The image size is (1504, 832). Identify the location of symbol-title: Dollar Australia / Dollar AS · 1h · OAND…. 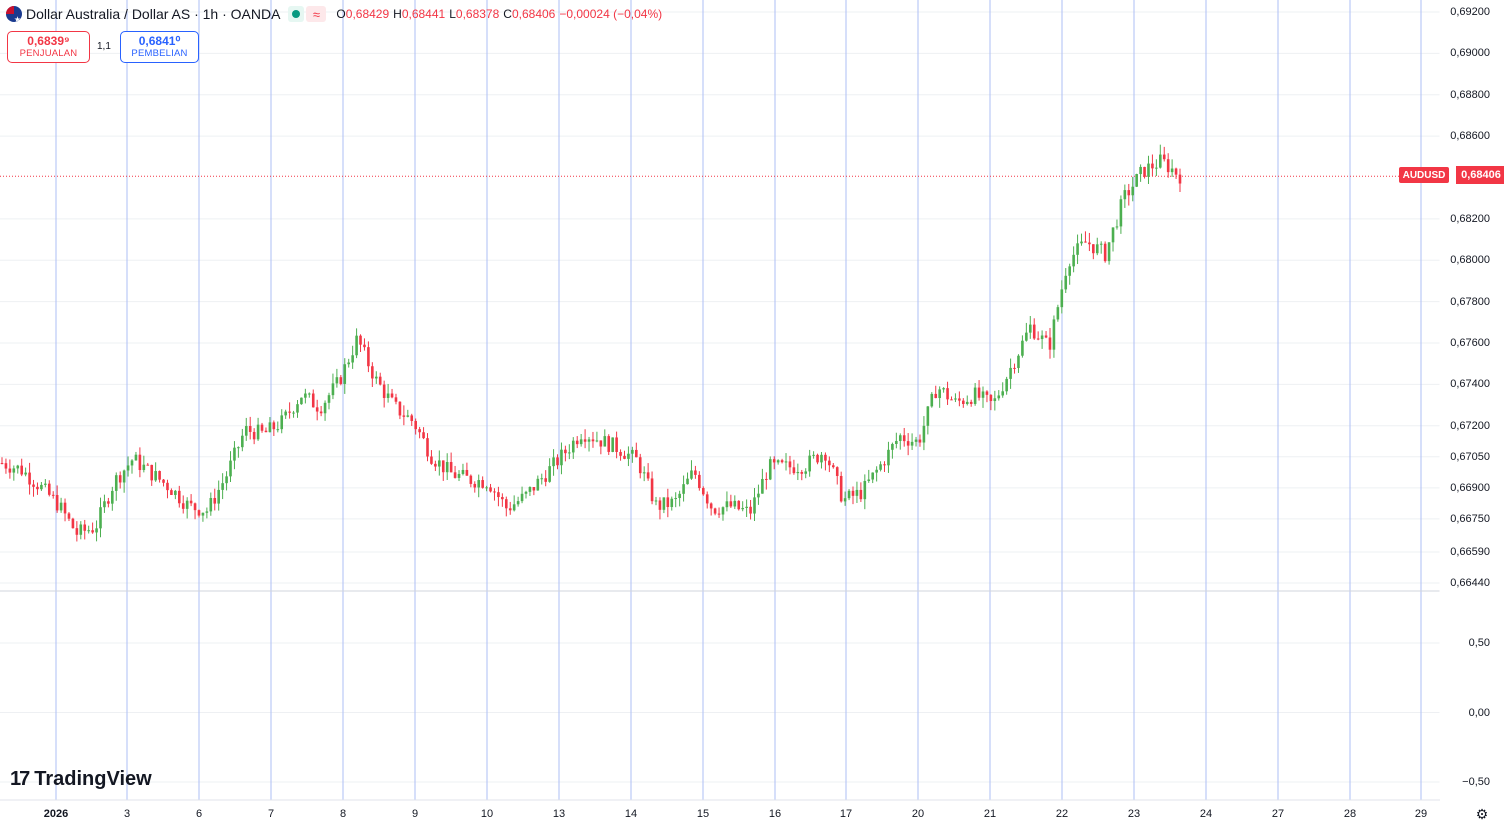
(153, 14).